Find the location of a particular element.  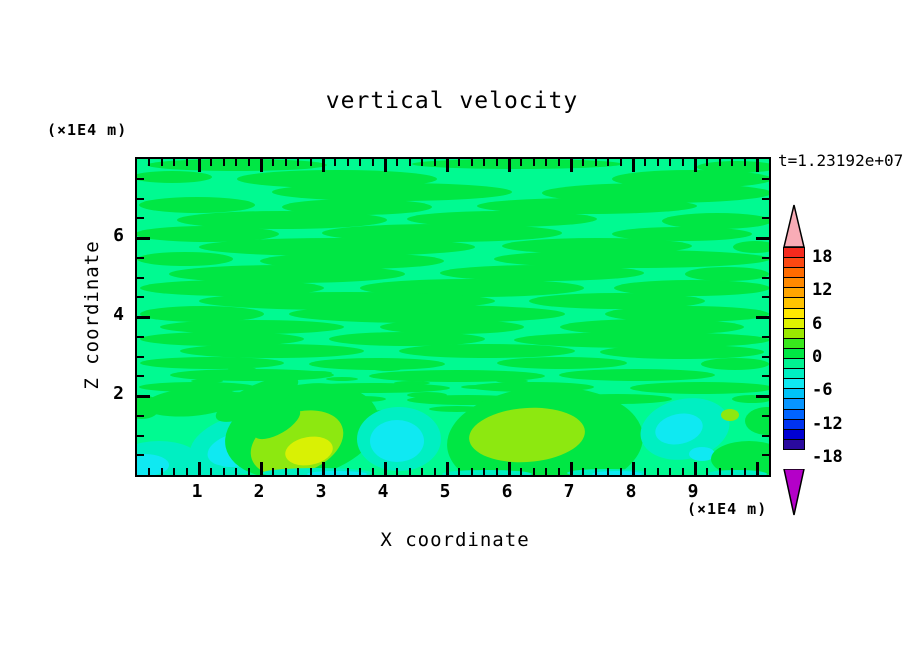

y-axis-unit-label: (×1E4 m) is located at coordinates (87, 130).